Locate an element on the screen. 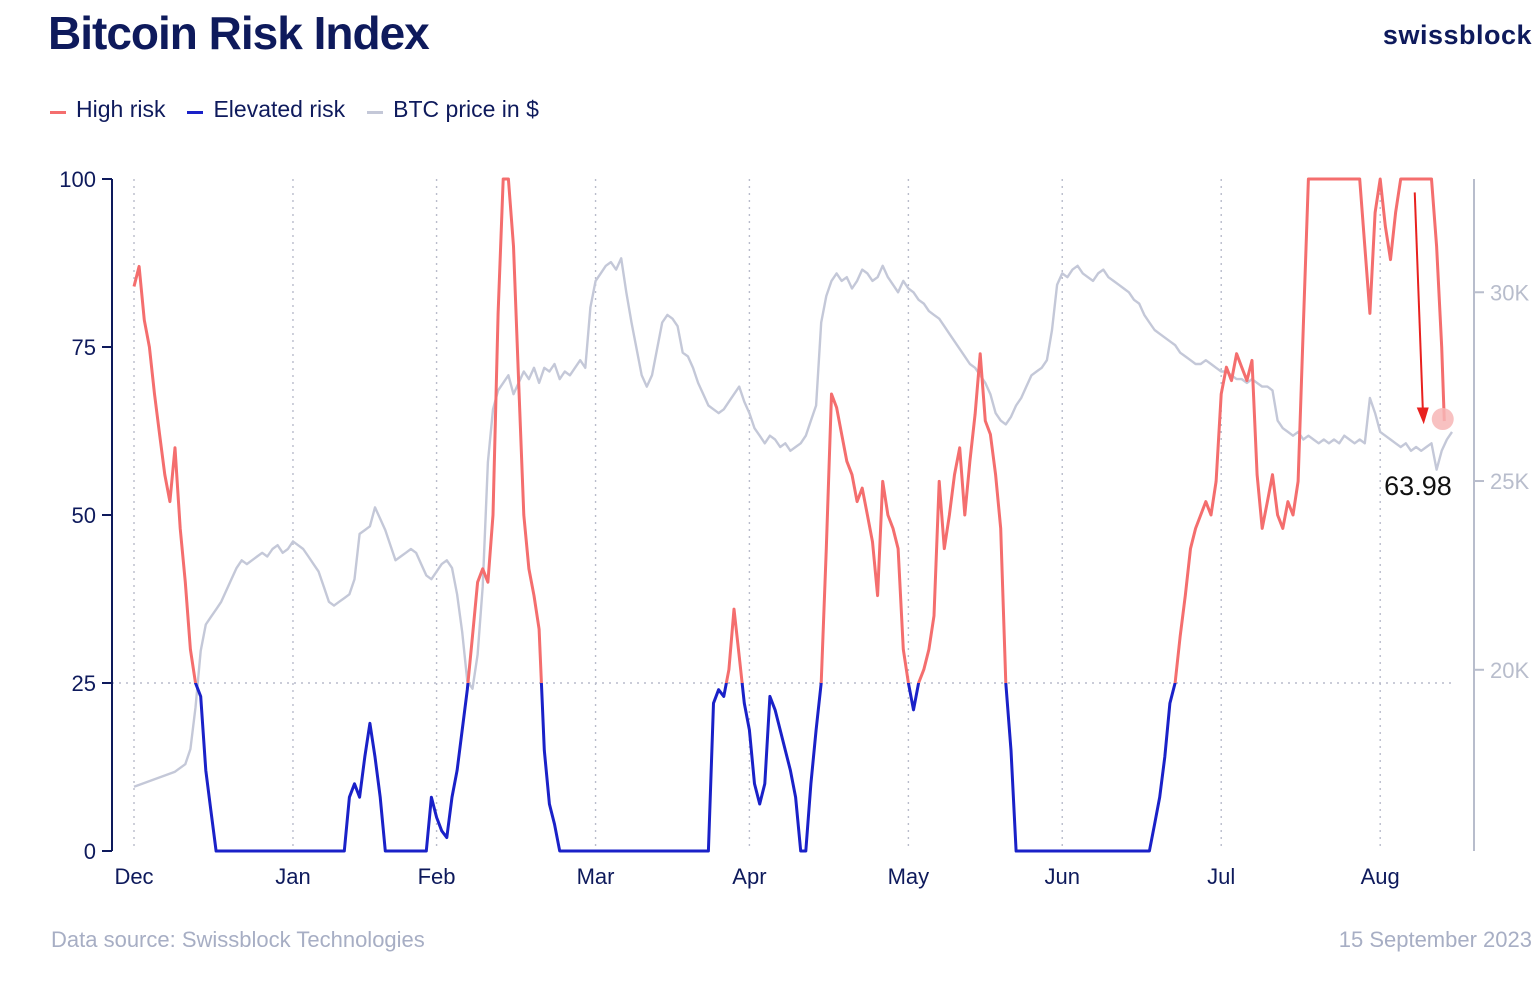 The width and height of the screenshot is (1536, 991). legend-swatch-high-risk is located at coordinates (58, 112).